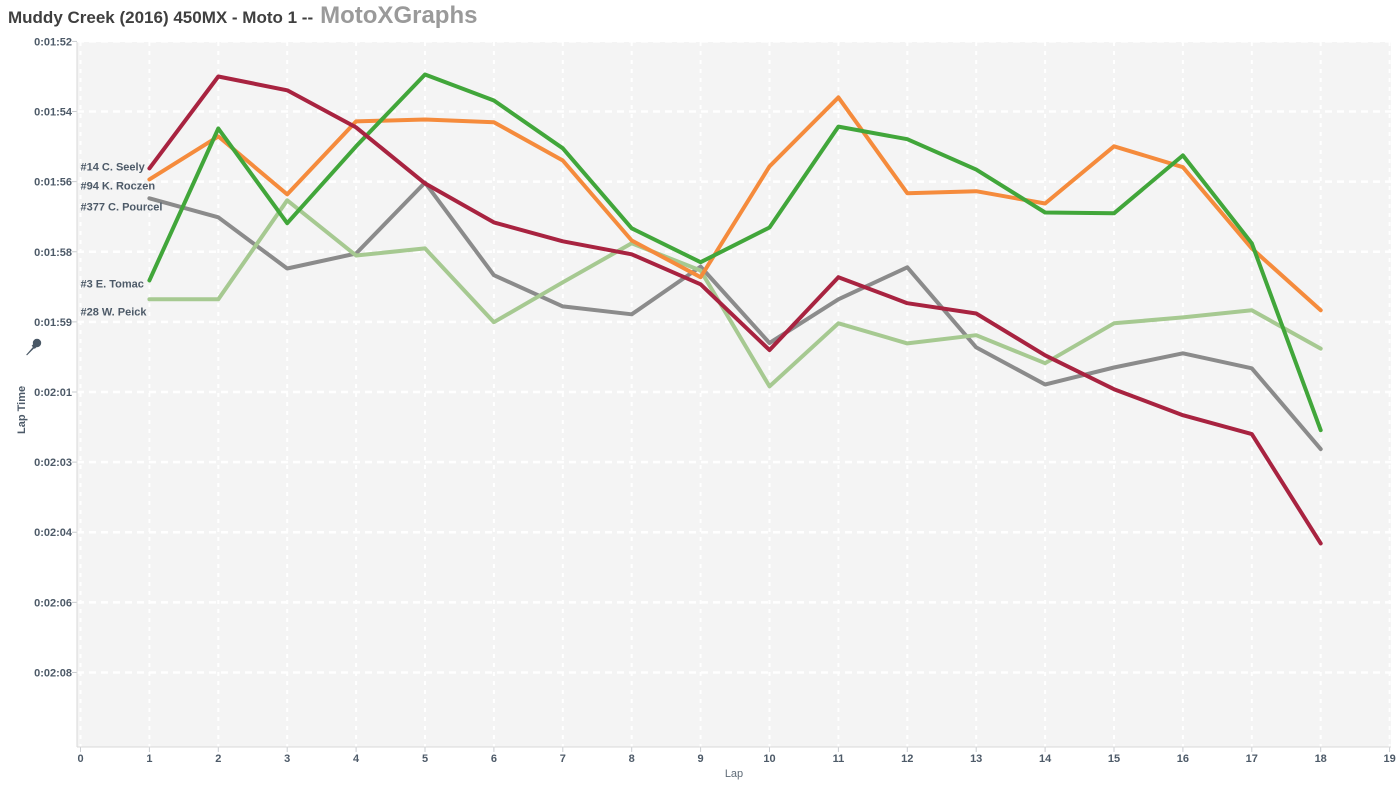 This screenshot has height=792, width=1399. I want to click on series-label: #14 C. Seely, so click(113, 167).